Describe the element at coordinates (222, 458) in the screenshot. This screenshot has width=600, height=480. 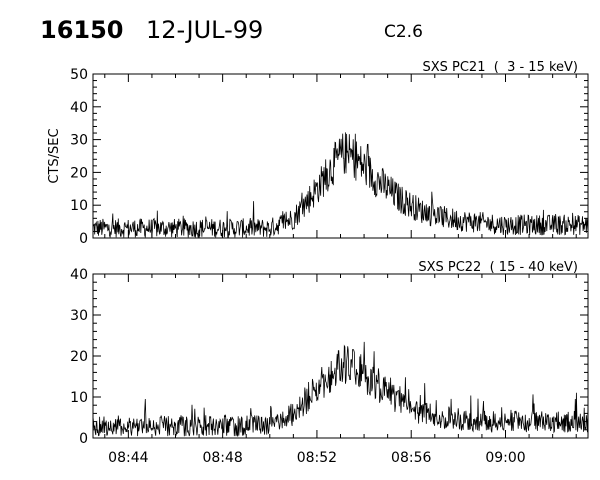
I see `x-tick-label: 08:48` at that location.